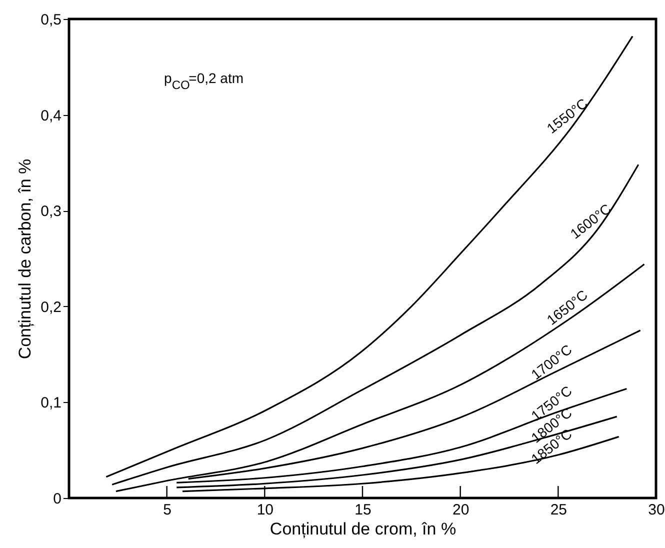 Image resolution: width=665 pixels, height=548 pixels. What do you see at coordinates (461, 510) in the screenshot?
I see `x-tick-label: 20` at bounding box center [461, 510].